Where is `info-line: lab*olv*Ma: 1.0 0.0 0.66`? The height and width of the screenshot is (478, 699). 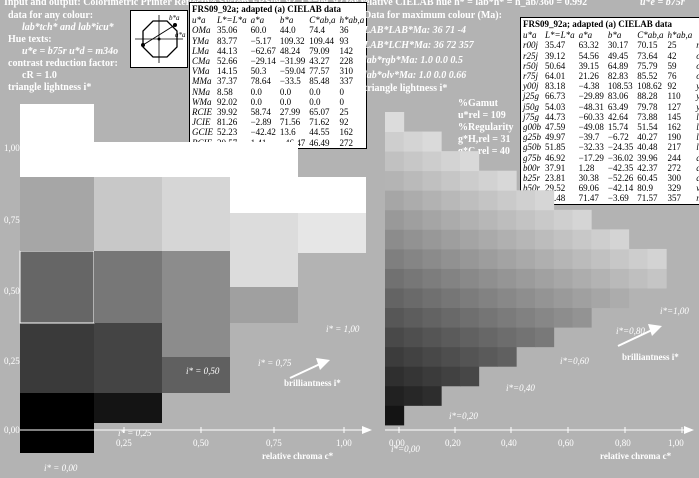
info-line: lab*olv*Ma: 1.0 0.0 0.66 is located at coordinates (415, 75).